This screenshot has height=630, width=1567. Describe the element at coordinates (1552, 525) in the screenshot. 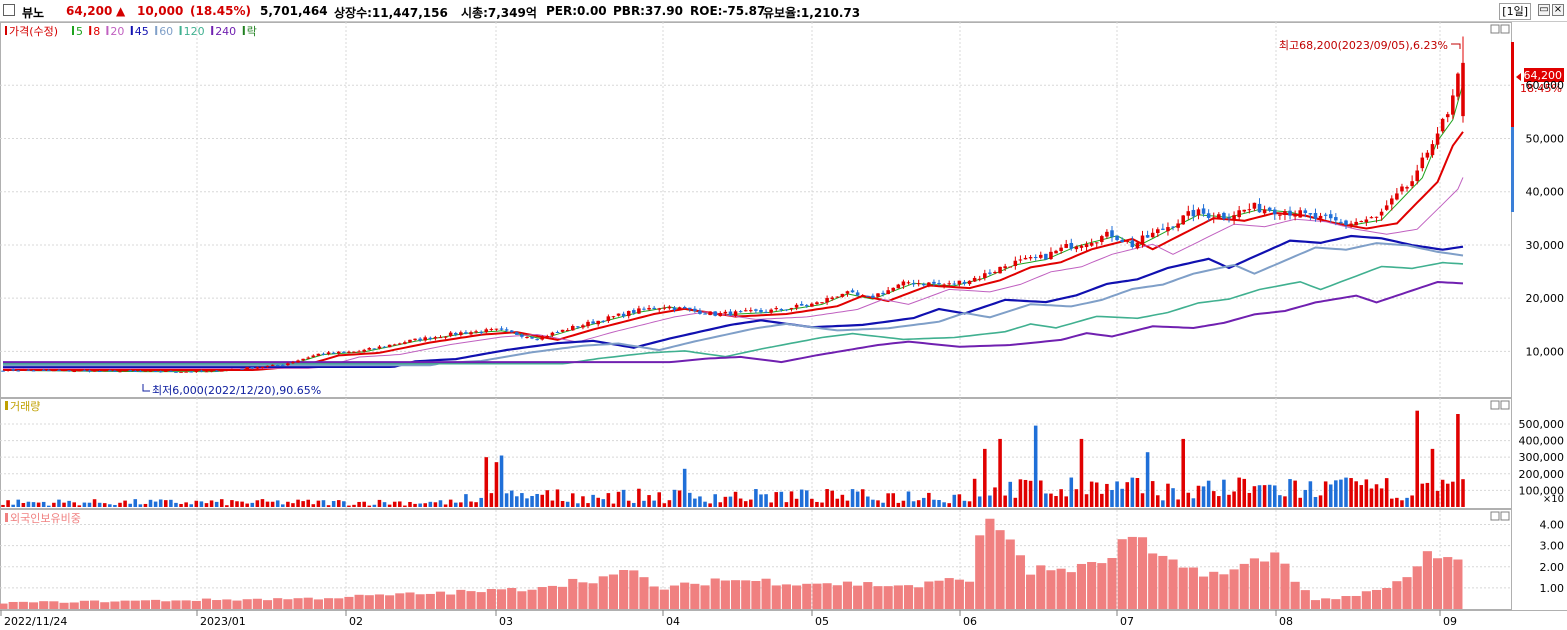

I see `foreign-y-tick: 4.00` at that location.